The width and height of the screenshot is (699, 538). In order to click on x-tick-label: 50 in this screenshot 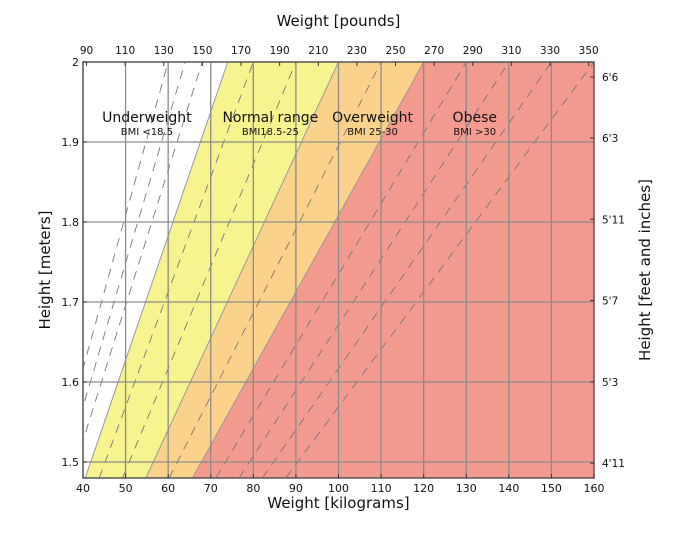, I will do `click(126, 488)`.